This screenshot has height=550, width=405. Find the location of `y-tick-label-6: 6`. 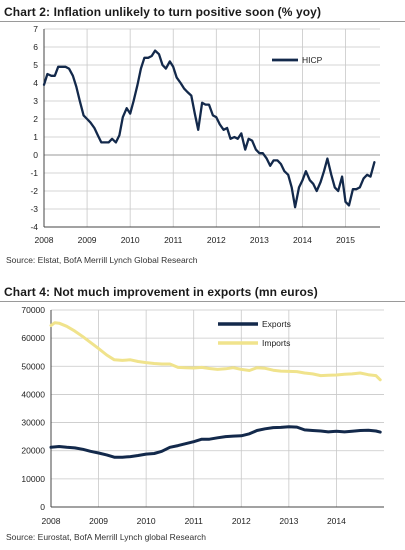

y-tick-label-6: 6 is located at coordinates (35, 47).